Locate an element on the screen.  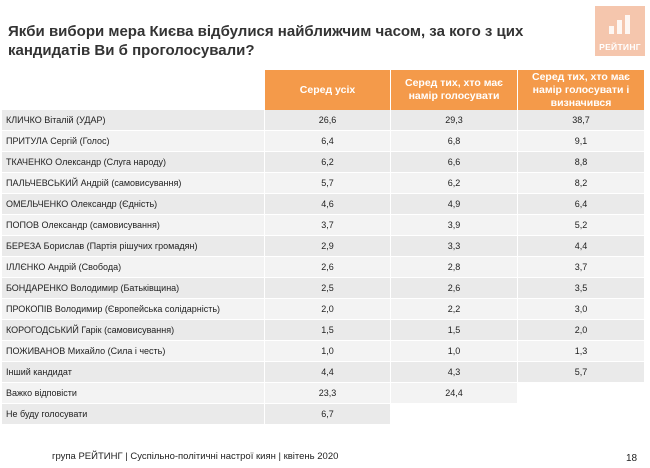
candidate-name: Не буду голосувати is located at coordinates (133, 414).